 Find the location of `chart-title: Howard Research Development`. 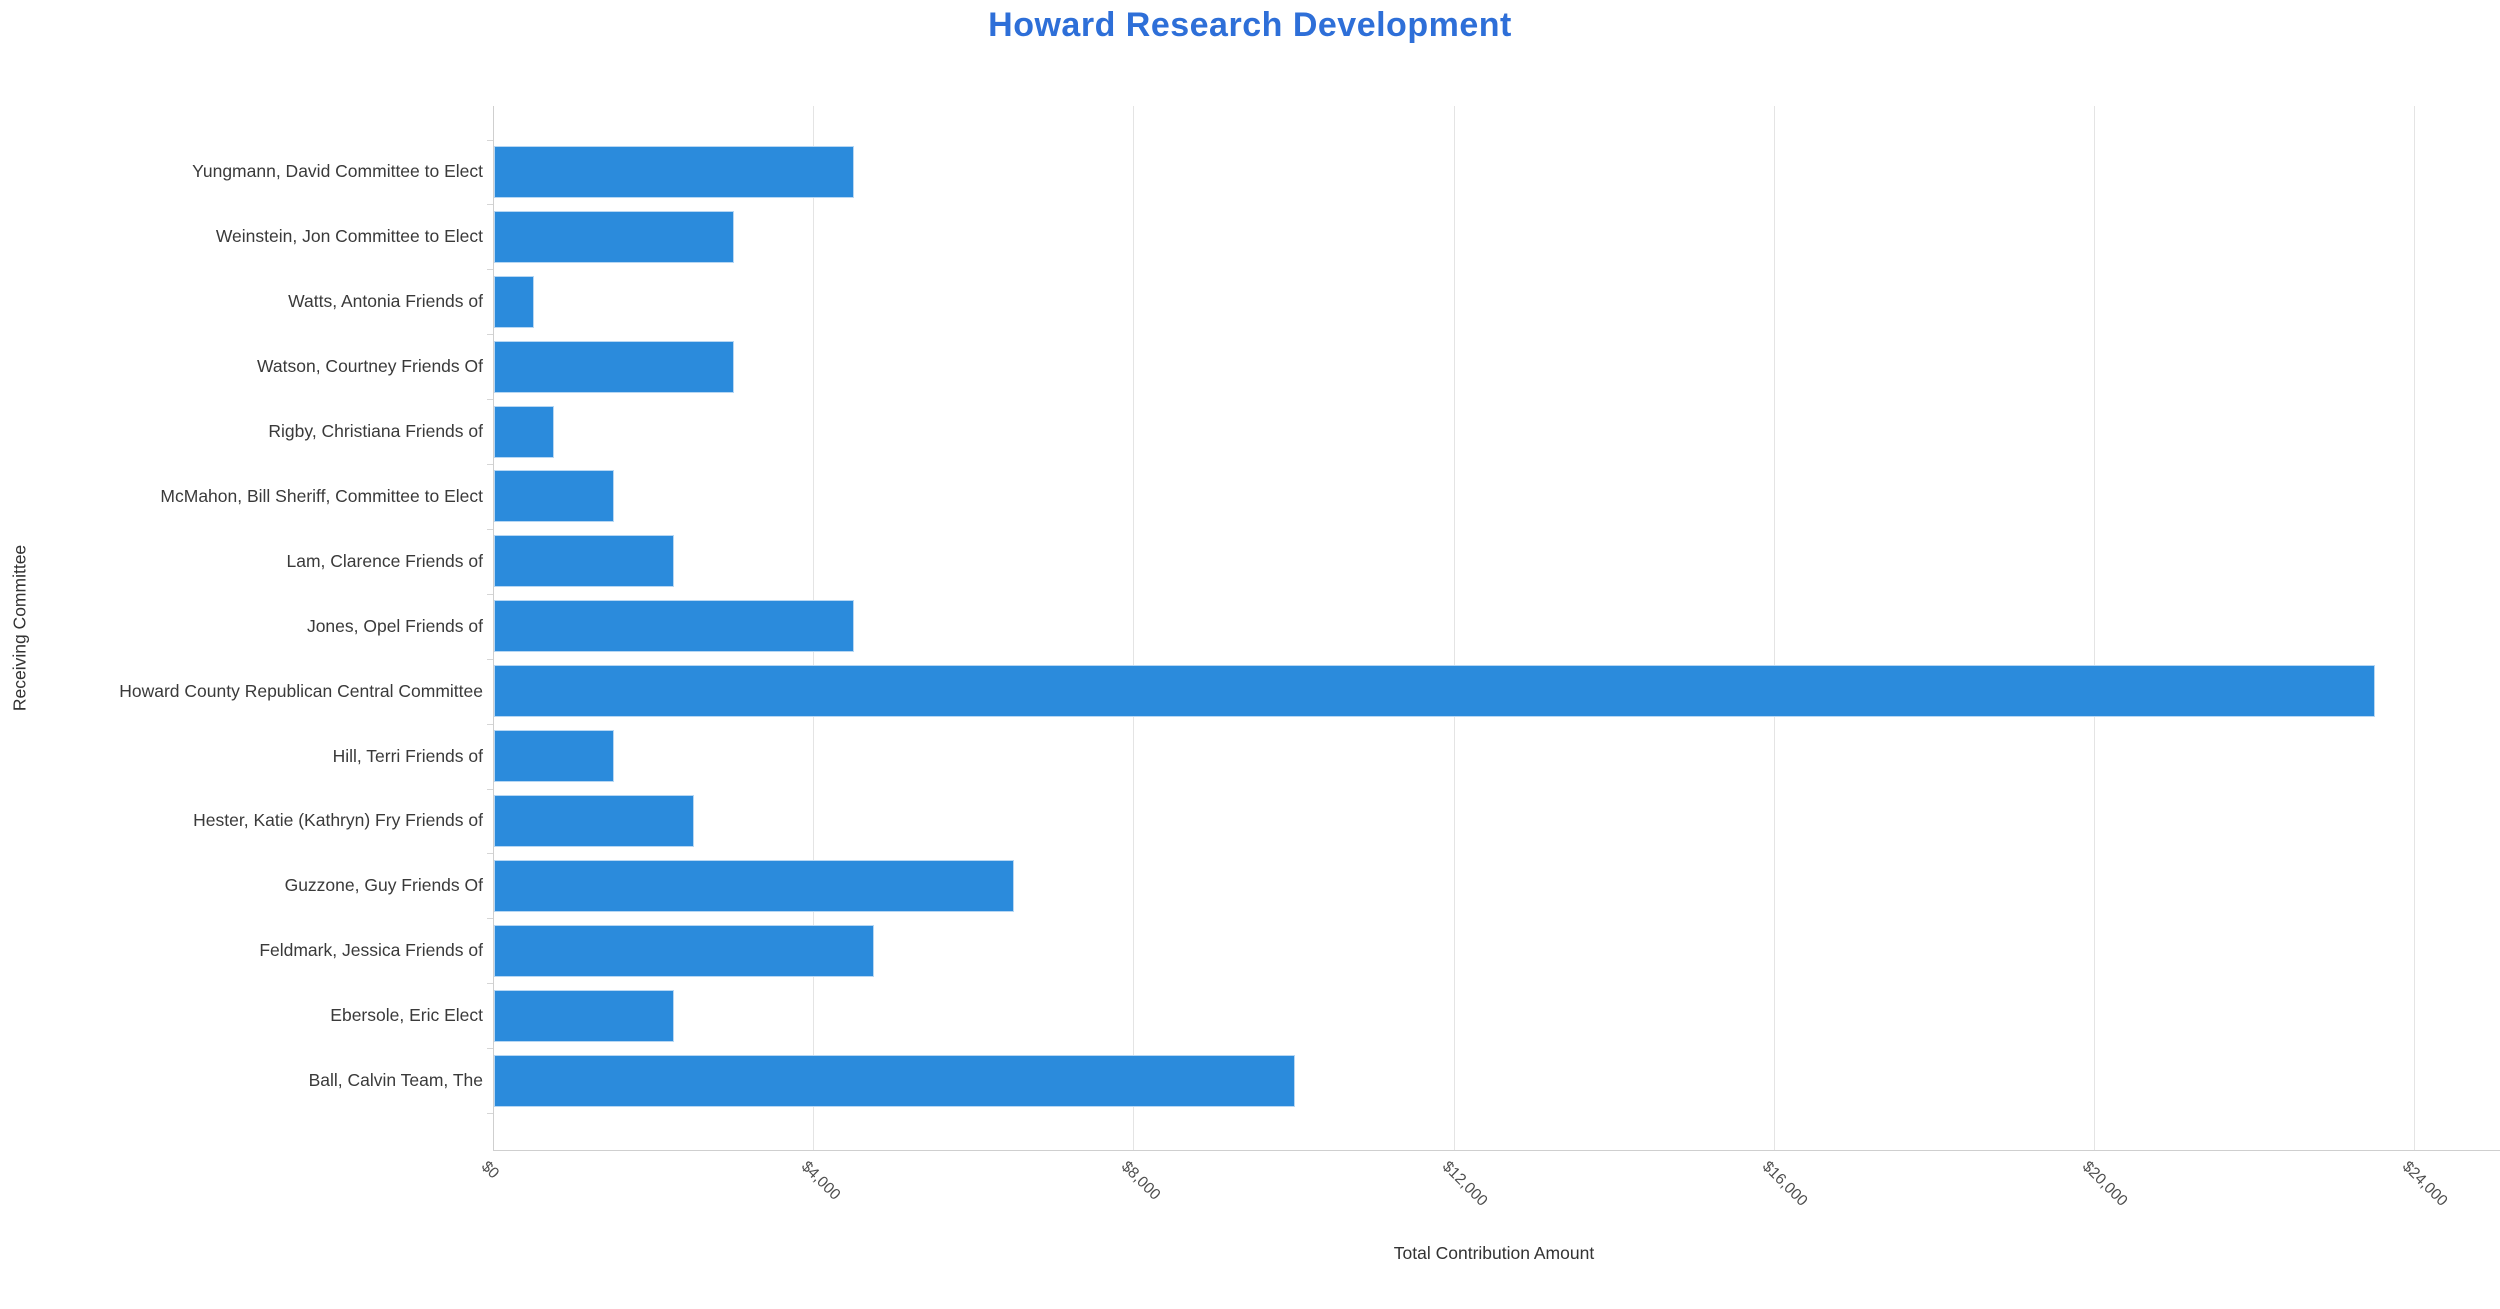

chart-title: Howard Research Development is located at coordinates (1250, 25).